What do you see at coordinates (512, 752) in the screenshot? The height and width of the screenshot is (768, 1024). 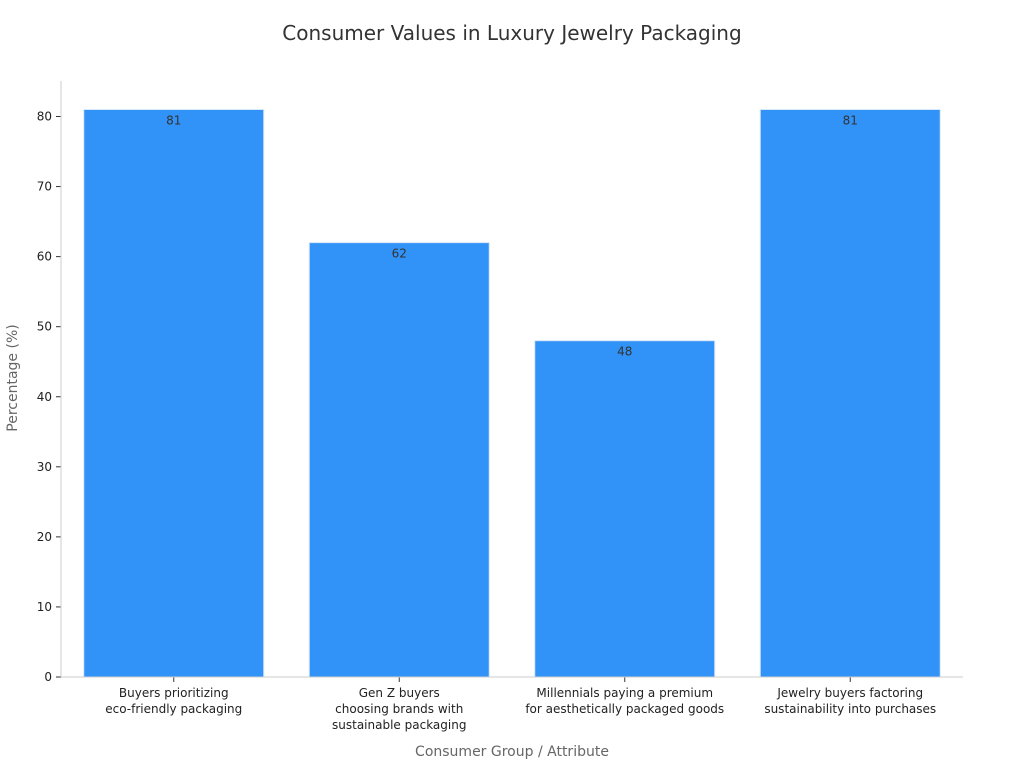 I see `x-axis-title: Consumer Group / Attribute` at bounding box center [512, 752].